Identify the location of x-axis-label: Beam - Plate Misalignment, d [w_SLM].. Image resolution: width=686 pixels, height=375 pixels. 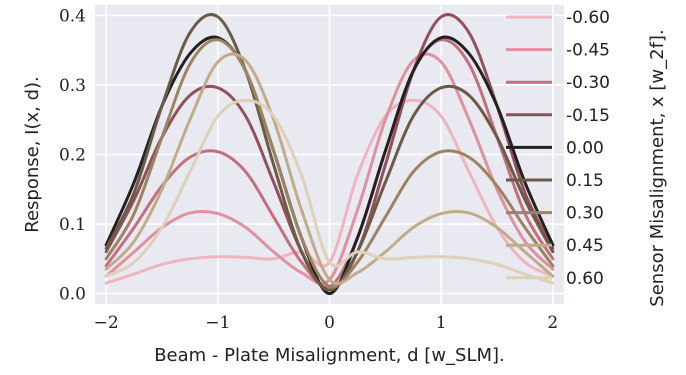
(329, 355).